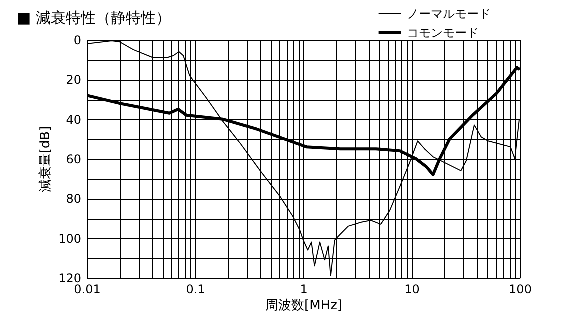 This screenshot has height=325, width=583. What do you see at coordinates (412, 289) in the screenshot?
I see `x-tick-label: 10` at bounding box center [412, 289].